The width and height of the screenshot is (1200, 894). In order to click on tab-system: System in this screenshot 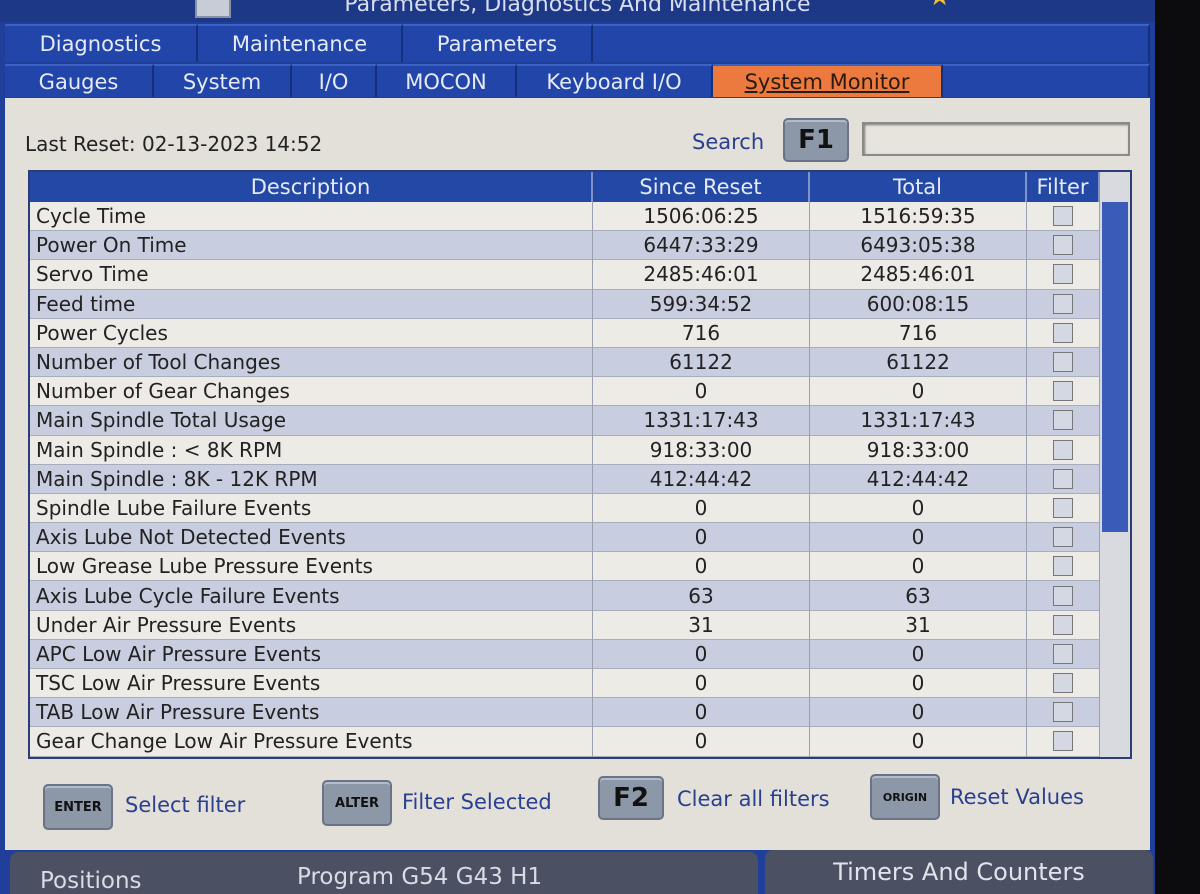, I will do `click(223, 80)`.